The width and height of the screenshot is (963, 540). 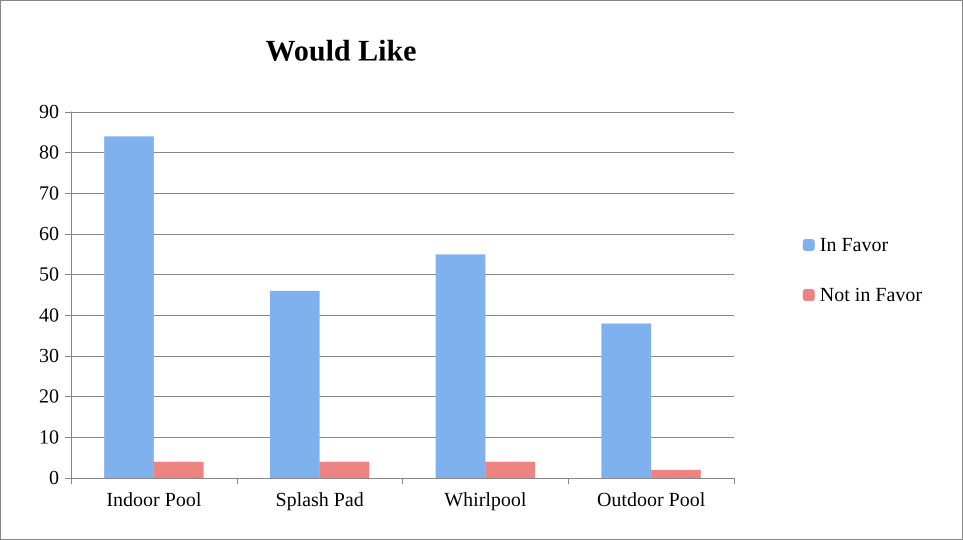 What do you see at coordinates (154, 500) in the screenshot?
I see `x-tick-label: Indoor Pool` at bounding box center [154, 500].